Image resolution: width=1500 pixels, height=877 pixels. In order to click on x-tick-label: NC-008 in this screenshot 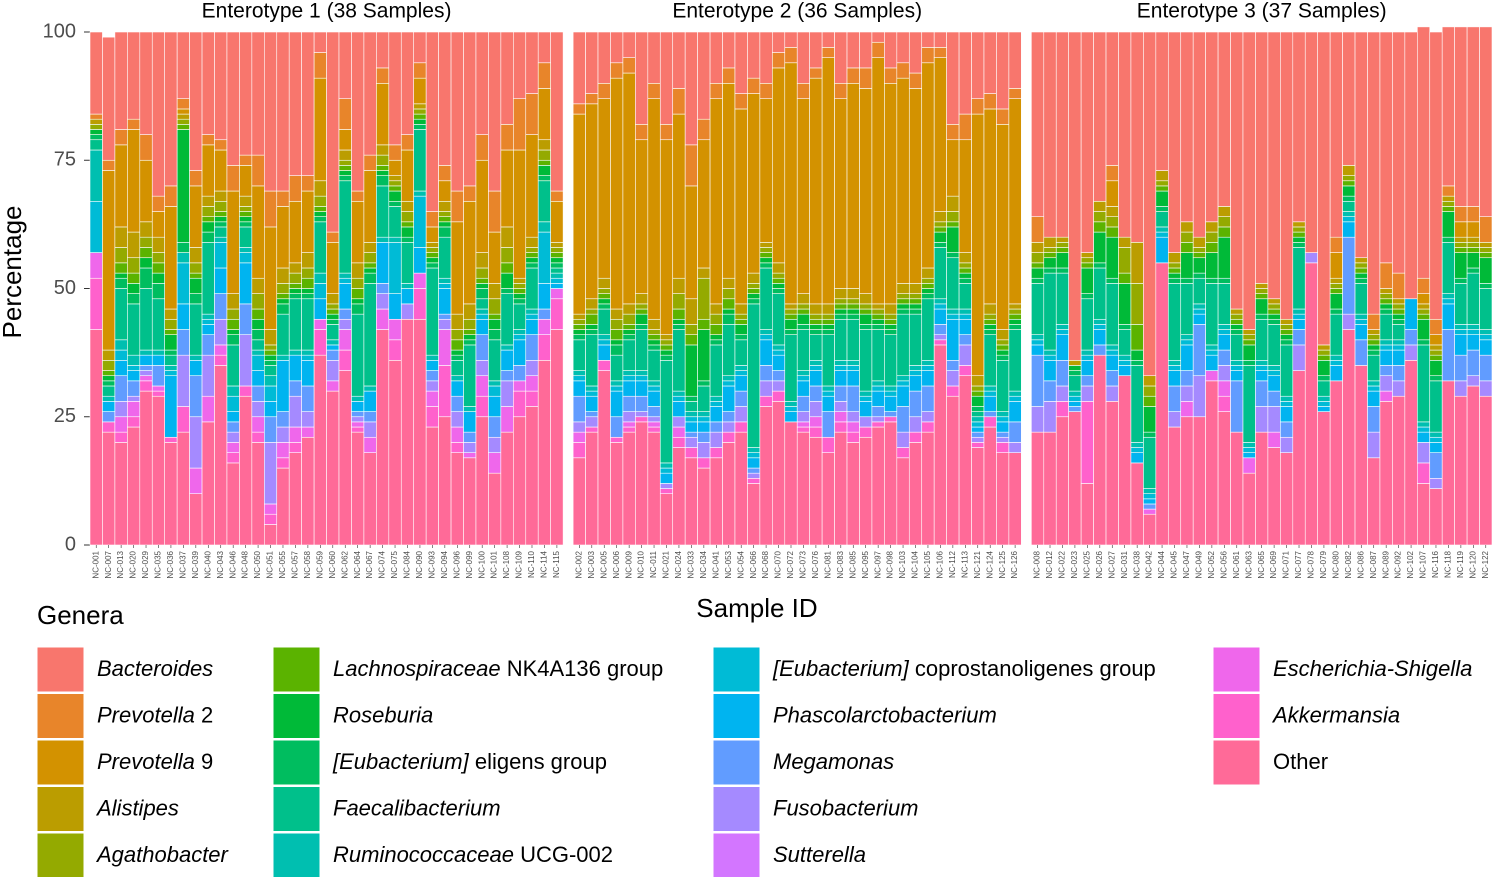, I will do `click(1037, 564)`.